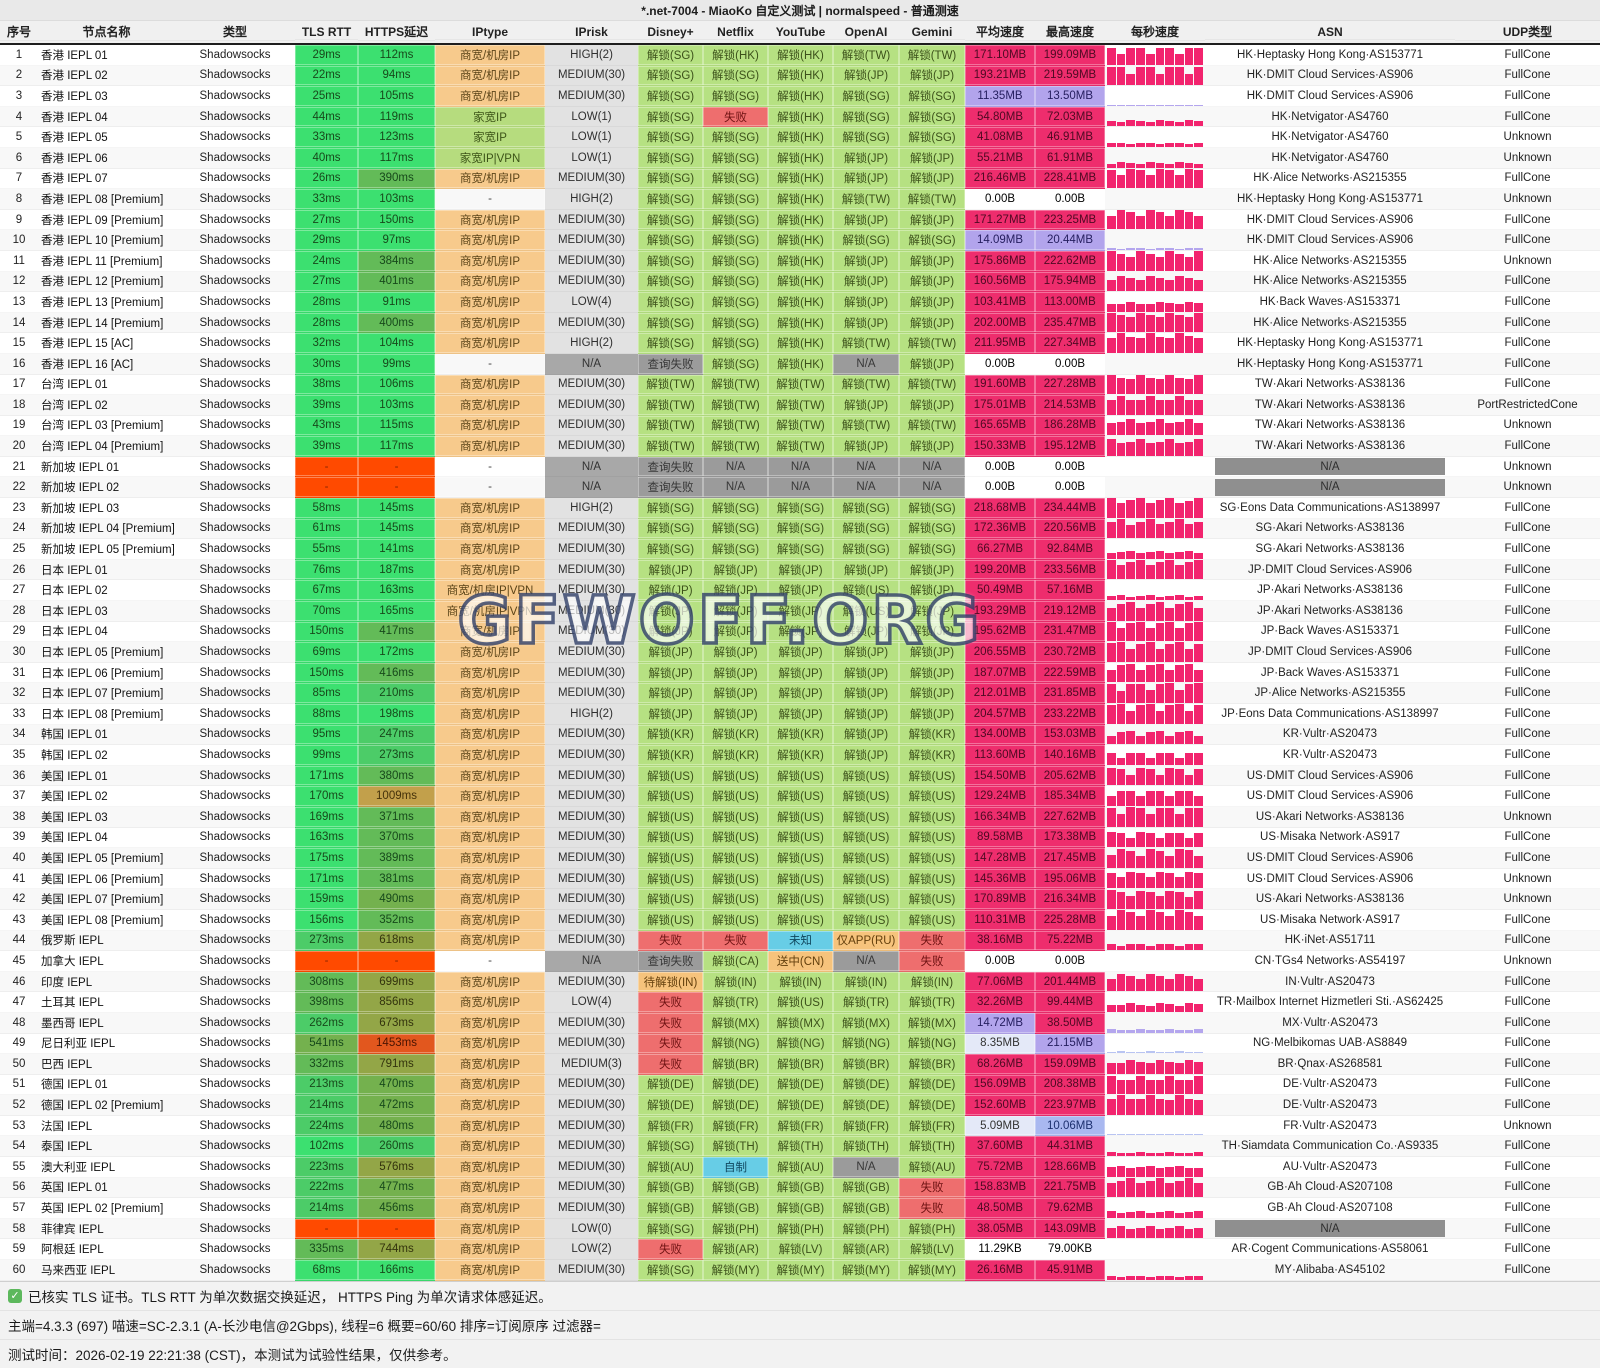 This screenshot has width=1600, height=1368. Describe the element at coordinates (106, 137) in the screenshot. I see `cell-node-name: 香港 IEPL 05` at that location.